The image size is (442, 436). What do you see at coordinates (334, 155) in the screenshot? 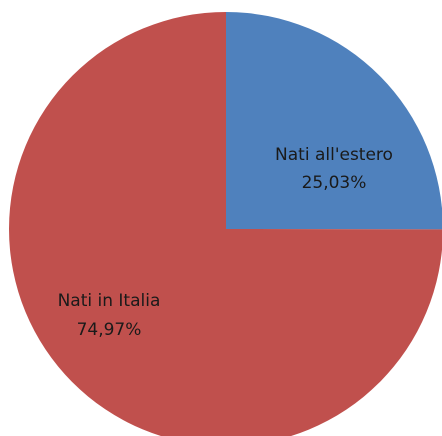
I see `slice-label-name-estero: Nati all'estero` at bounding box center [334, 155].